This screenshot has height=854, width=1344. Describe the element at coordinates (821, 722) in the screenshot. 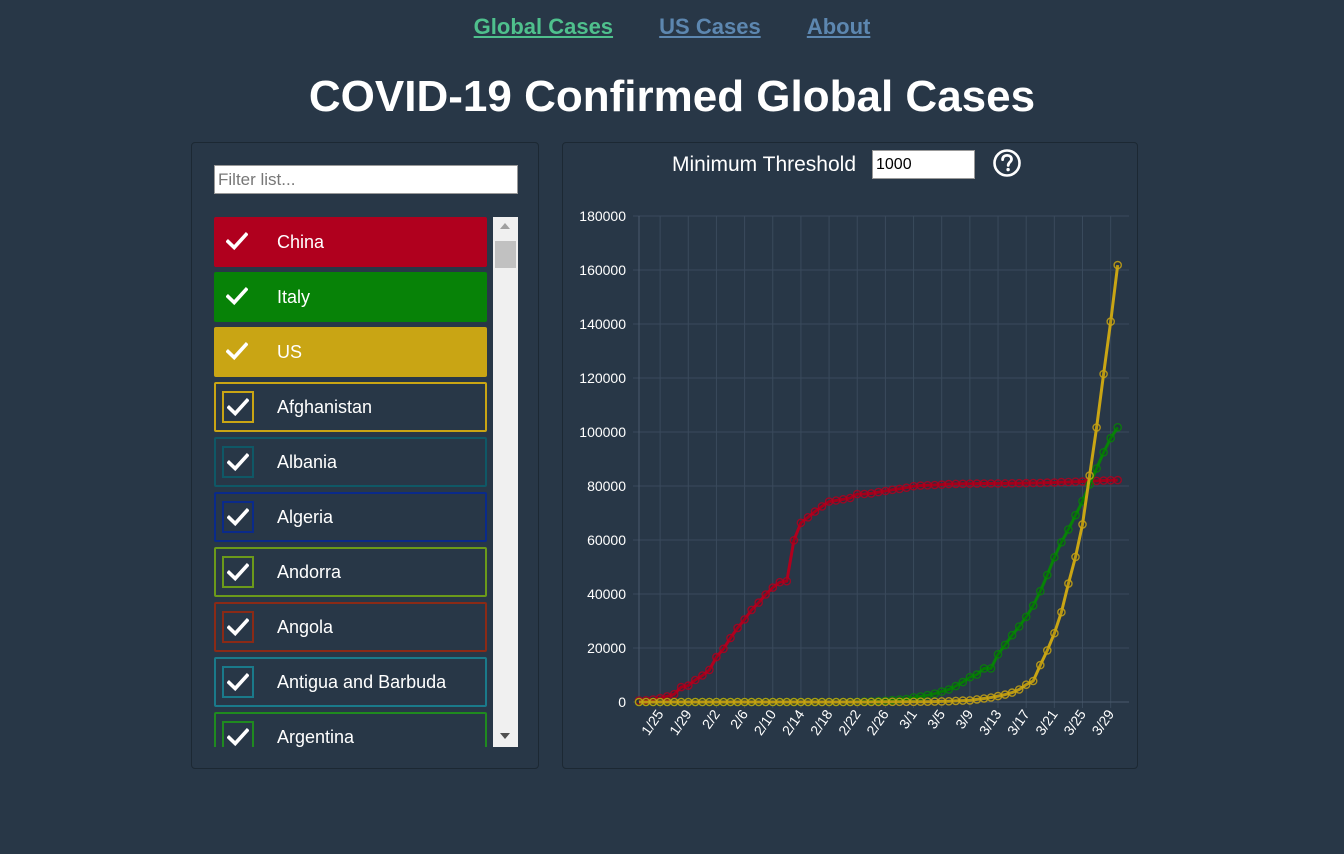

I see `x-tick-label: 2/18` at that location.